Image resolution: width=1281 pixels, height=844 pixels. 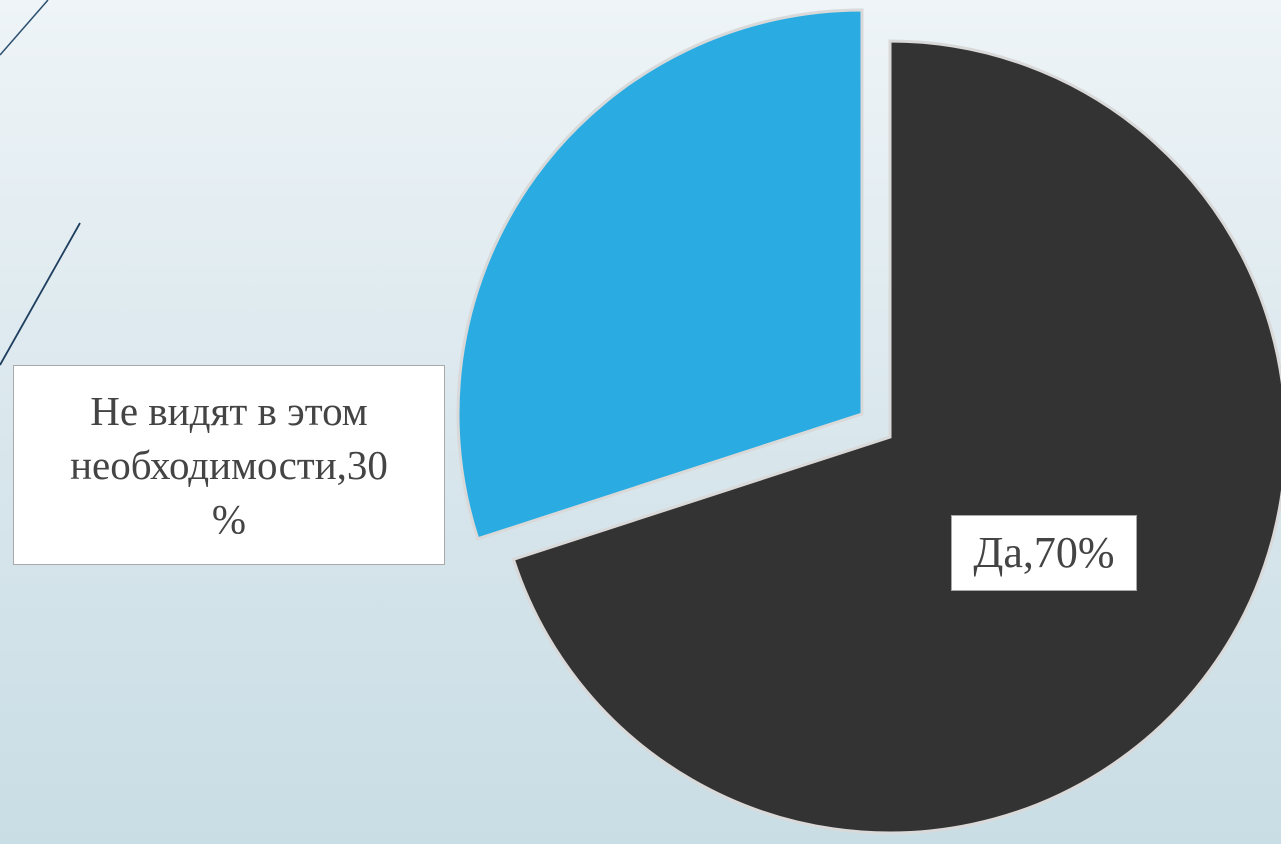 What do you see at coordinates (24, 28) in the screenshot?
I see `decorative-diagonal-line-top` at bounding box center [24, 28].